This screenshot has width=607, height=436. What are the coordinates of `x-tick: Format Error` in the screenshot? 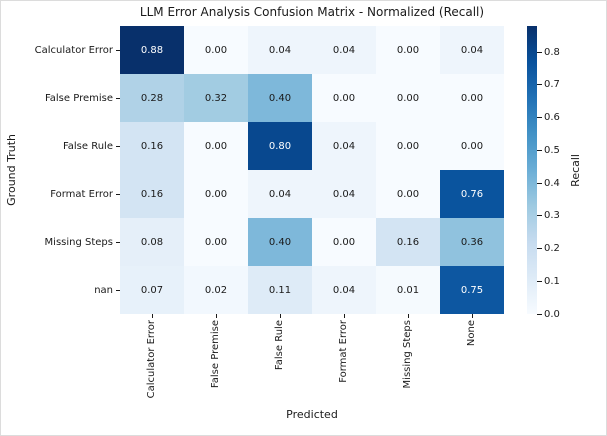 It's located at (344, 356).